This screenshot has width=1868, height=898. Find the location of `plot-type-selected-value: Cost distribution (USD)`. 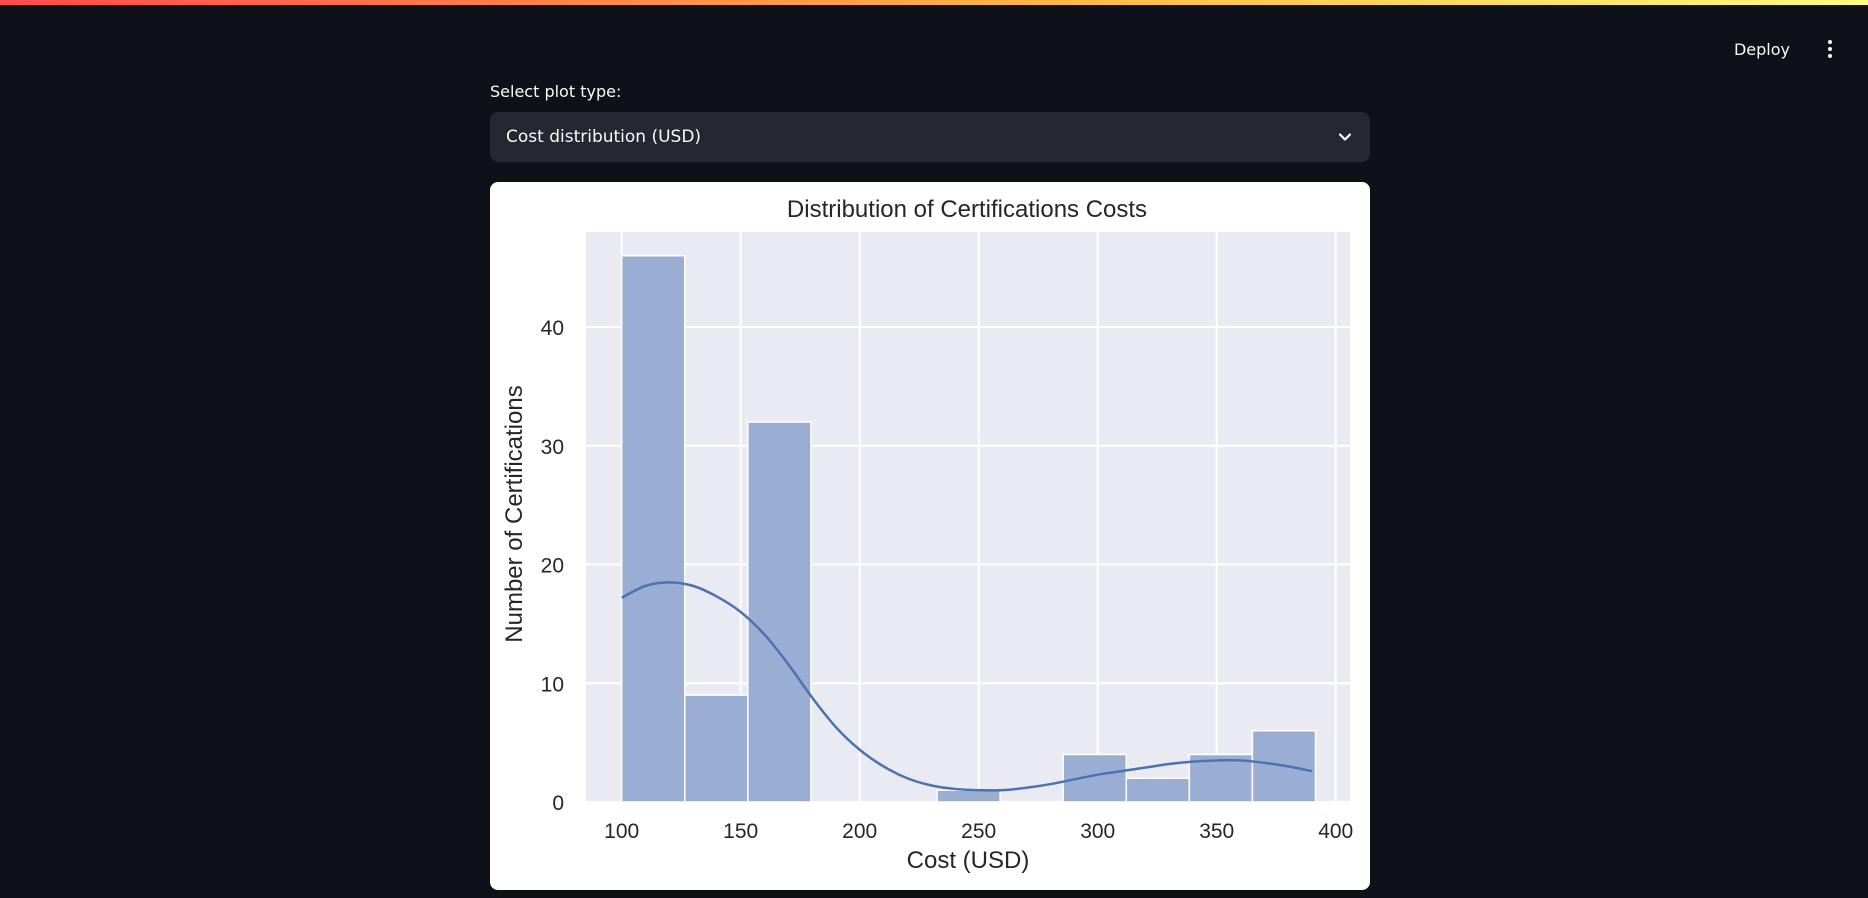

plot-type-selected-value: Cost distribution (USD) is located at coordinates (604, 137).